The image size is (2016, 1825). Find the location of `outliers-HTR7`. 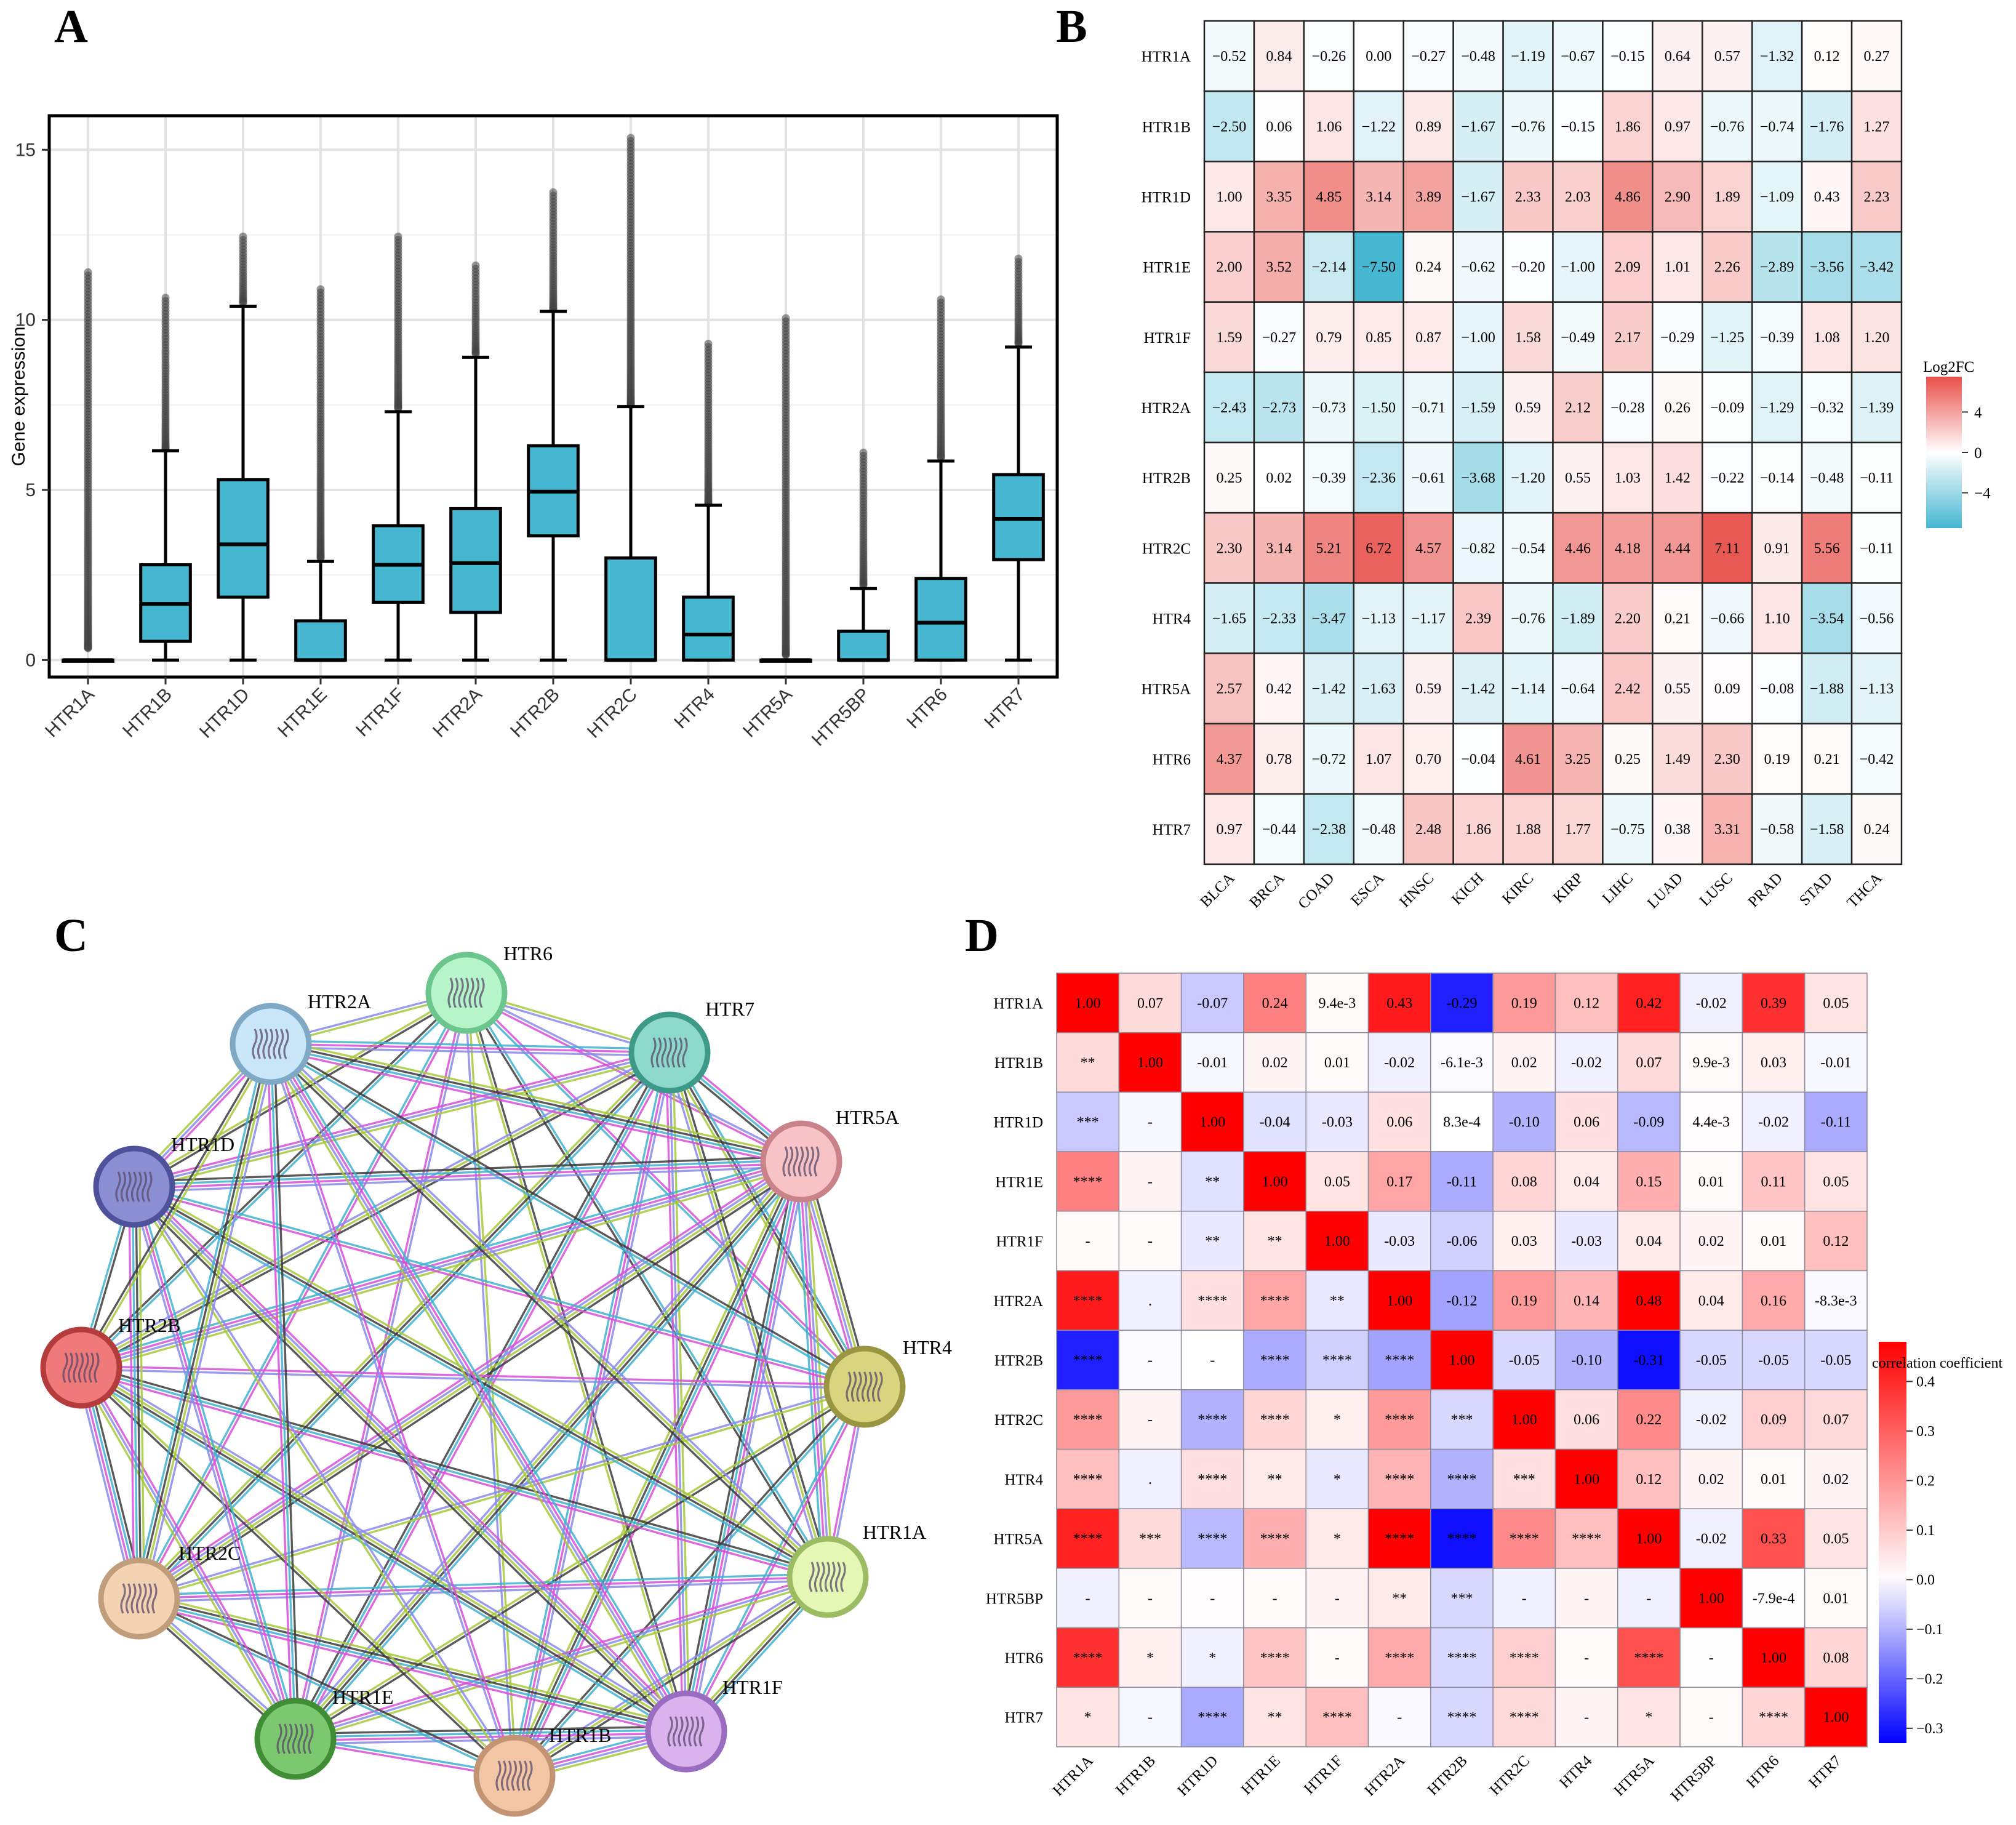

outliers-HTR7 is located at coordinates (1018, 301).